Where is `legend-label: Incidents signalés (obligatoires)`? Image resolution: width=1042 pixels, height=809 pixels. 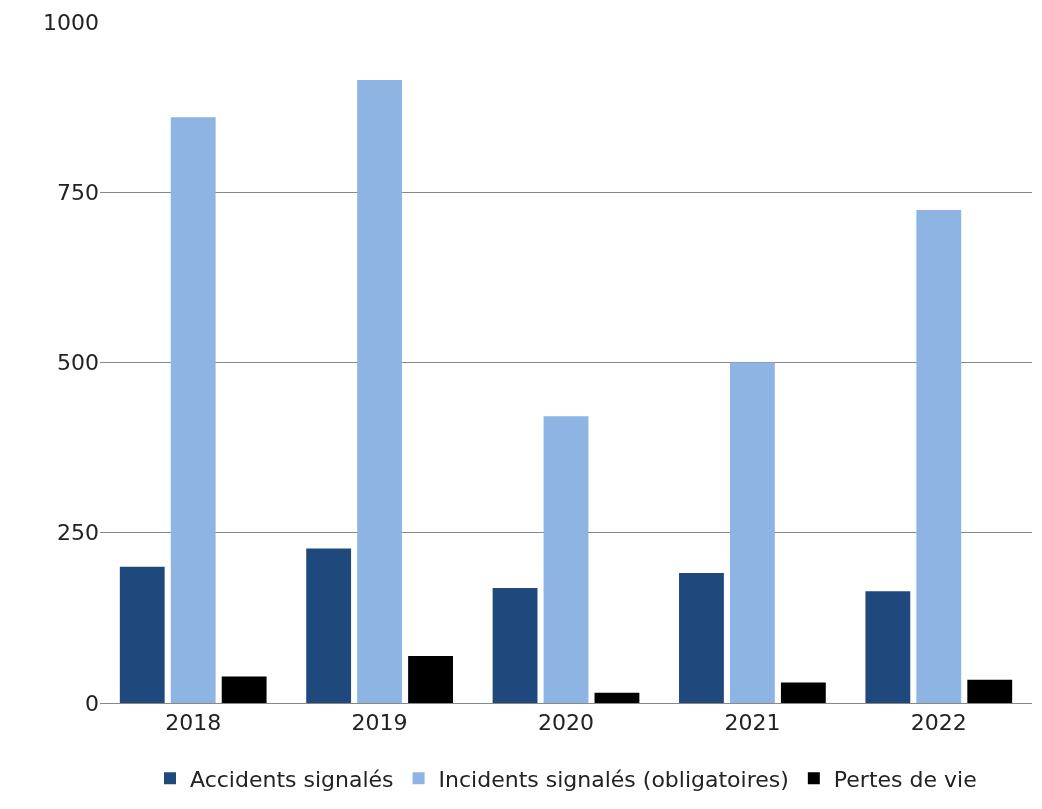 legend-label: Incidents signalés (obligatoires) is located at coordinates (613, 779).